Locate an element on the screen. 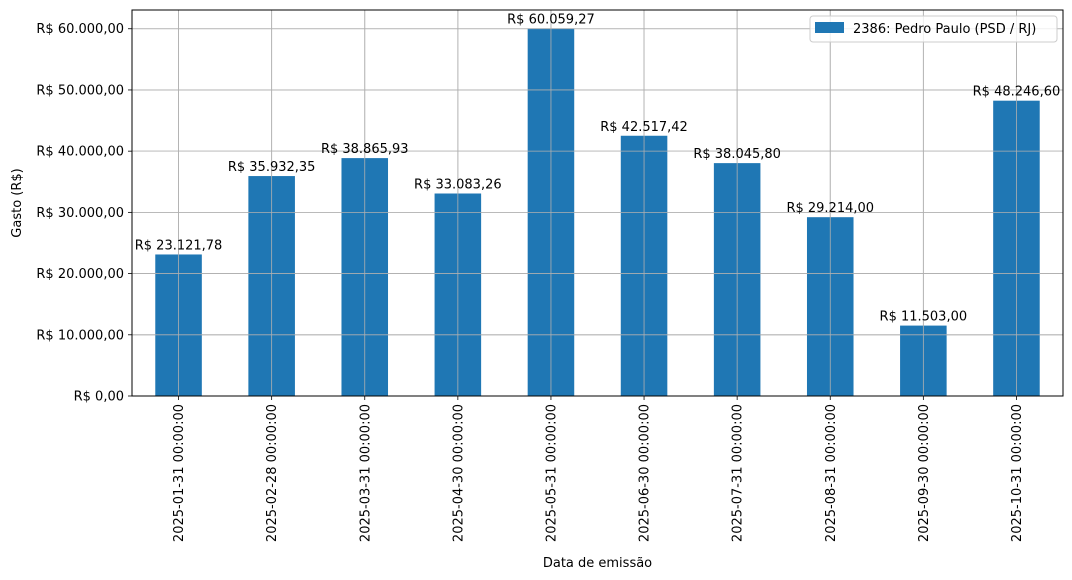 This screenshot has width=1072, height=580. x-tick-label: 2025-01-31 00:00:00 is located at coordinates (179, 473).